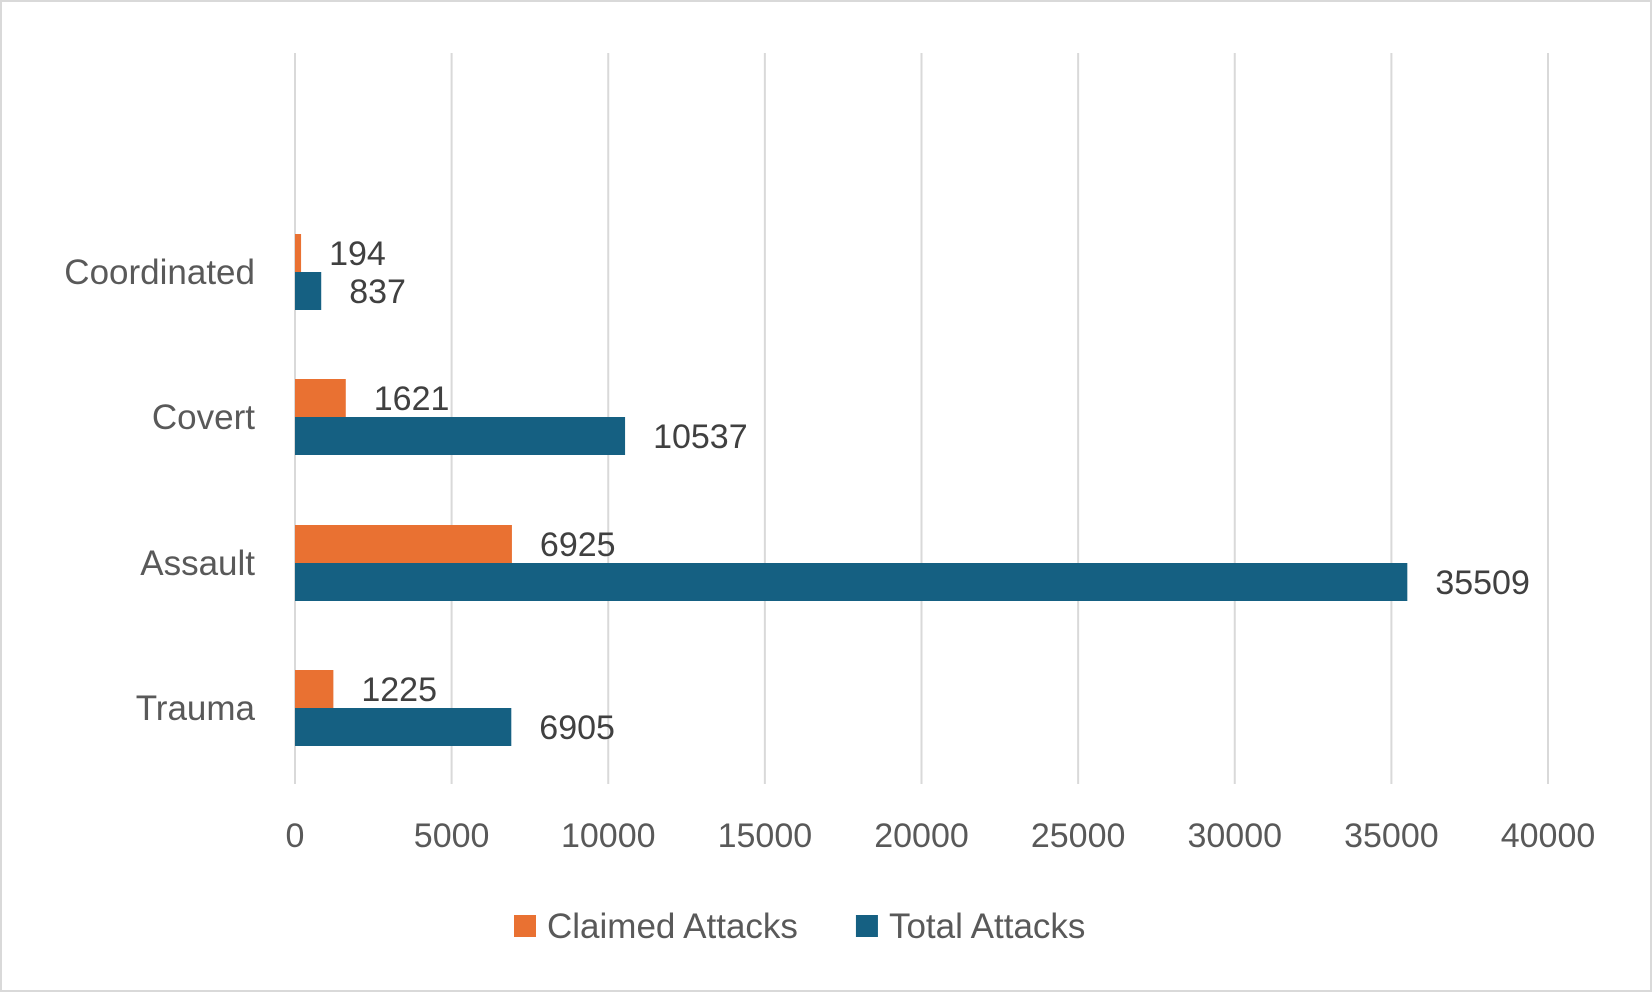  Describe the element at coordinates (578, 545) in the screenshot. I see `data-label: 6925` at that location.